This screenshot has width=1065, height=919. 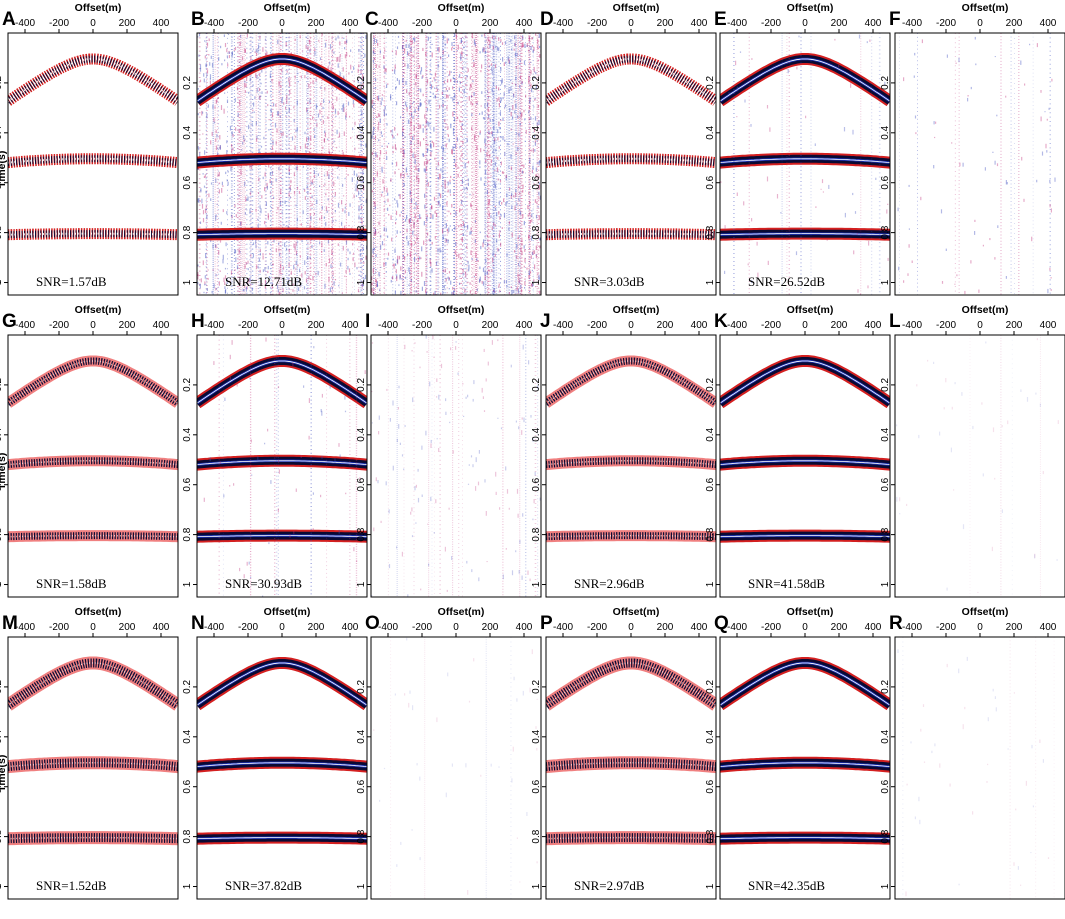 What do you see at coordinates (805, 466) in the screenshot?
I see `seismic-section` at bounding box center [805, 466].